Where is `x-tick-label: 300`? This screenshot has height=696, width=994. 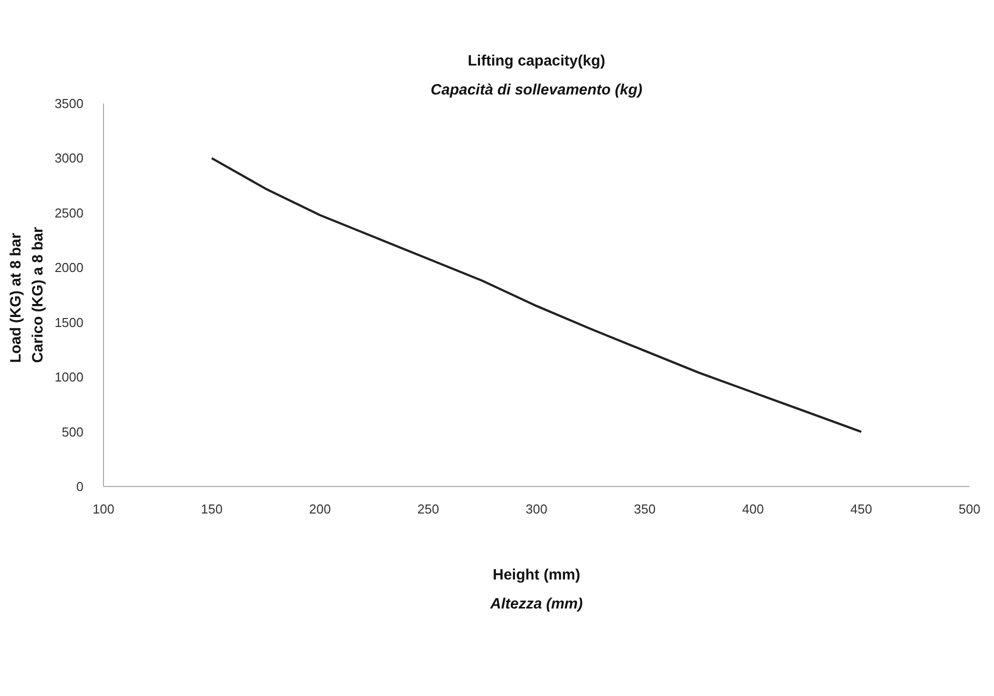 x-tick-label: 300 is located at coordinates (537, 509).